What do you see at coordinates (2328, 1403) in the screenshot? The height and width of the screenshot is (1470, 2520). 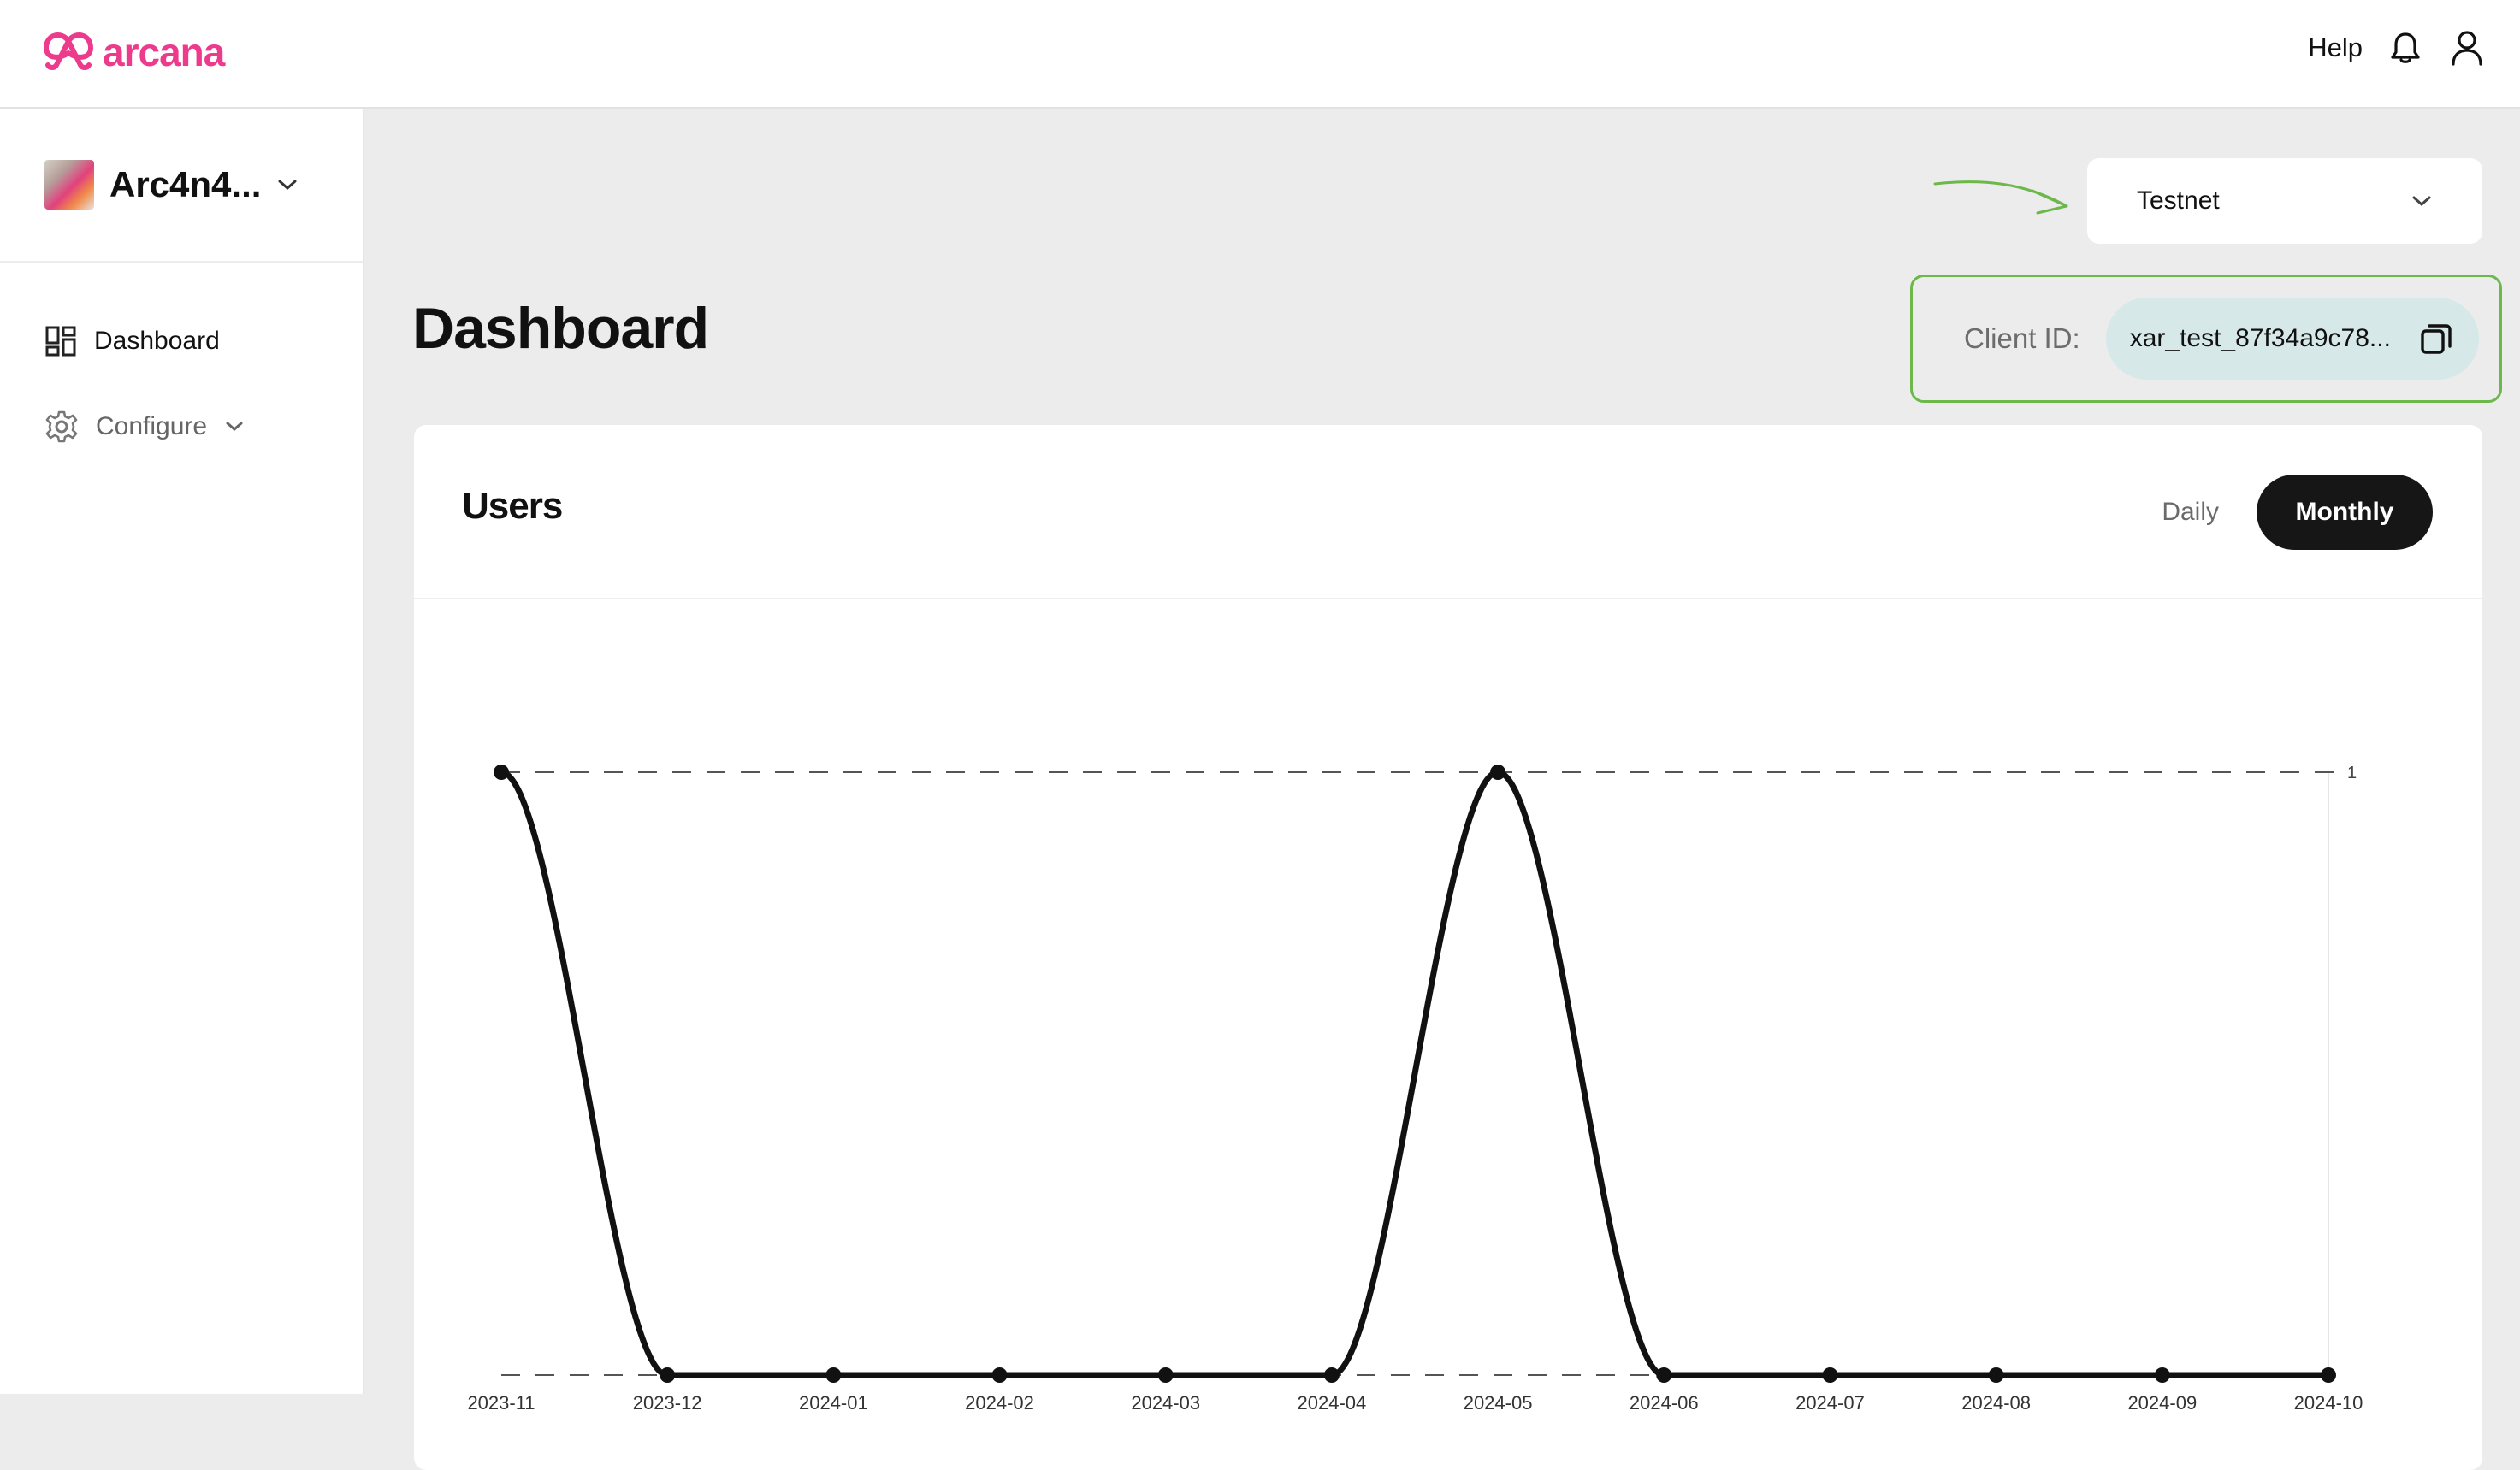 I see `x-tick-label: 2024-10` at bounding box center [2328, 1403].